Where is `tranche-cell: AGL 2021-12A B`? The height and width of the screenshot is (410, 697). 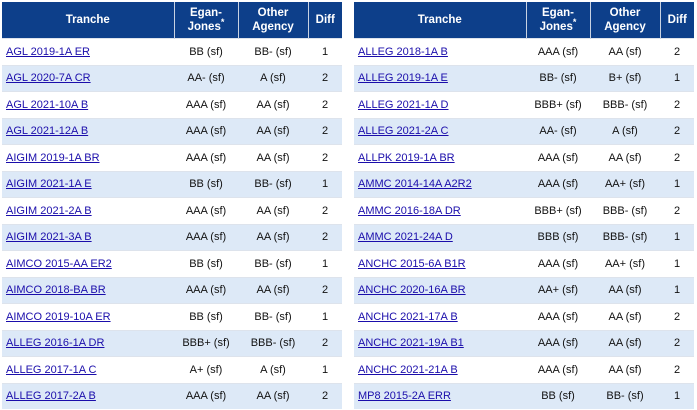 tranche-cell: AGL 2021-12A B is located at coordinates (88, 131).